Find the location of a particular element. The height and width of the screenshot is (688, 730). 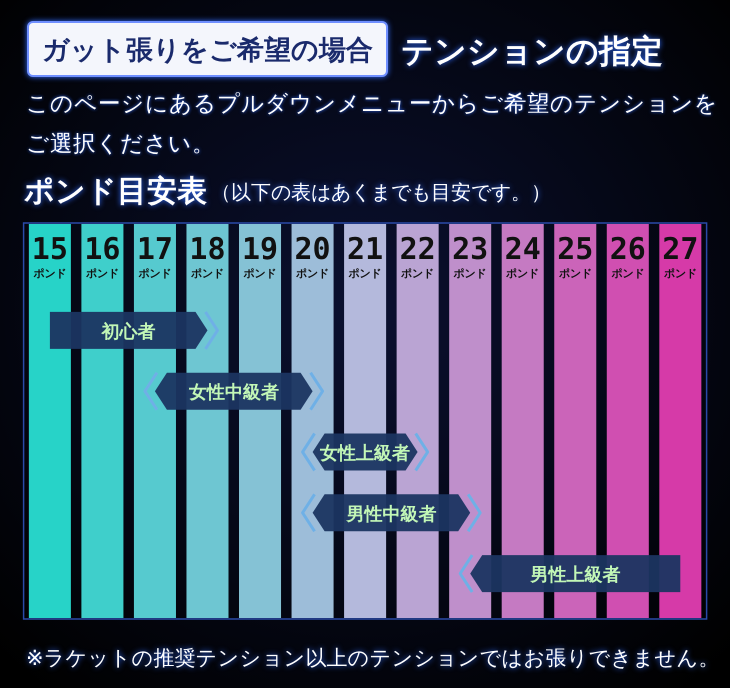

x-tick-label: 25 ポンド is located at coordinates (575, 256).